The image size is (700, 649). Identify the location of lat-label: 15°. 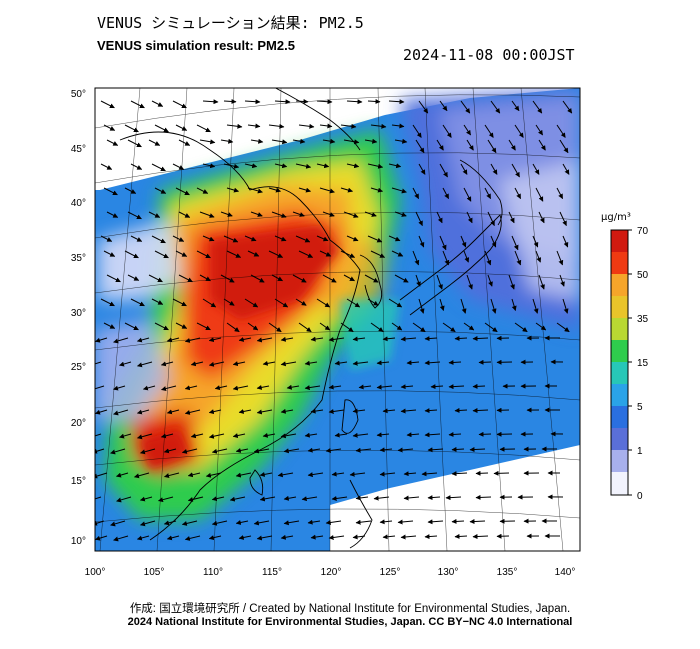
(78, 481).